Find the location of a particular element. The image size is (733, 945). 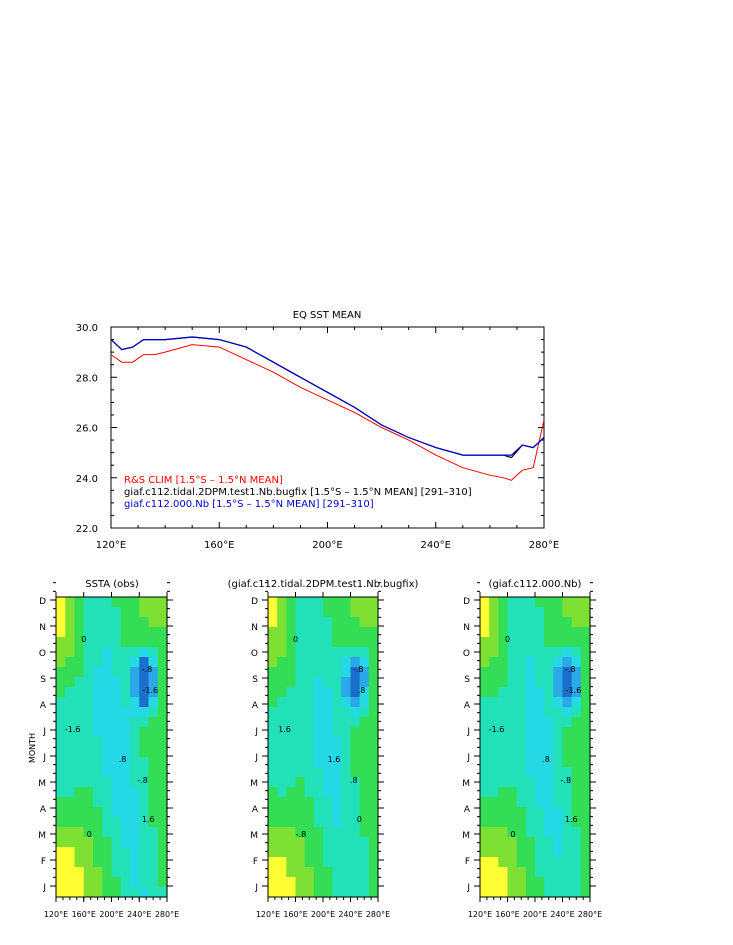

contour-label: -.8 is located at coordinates (301, 834).